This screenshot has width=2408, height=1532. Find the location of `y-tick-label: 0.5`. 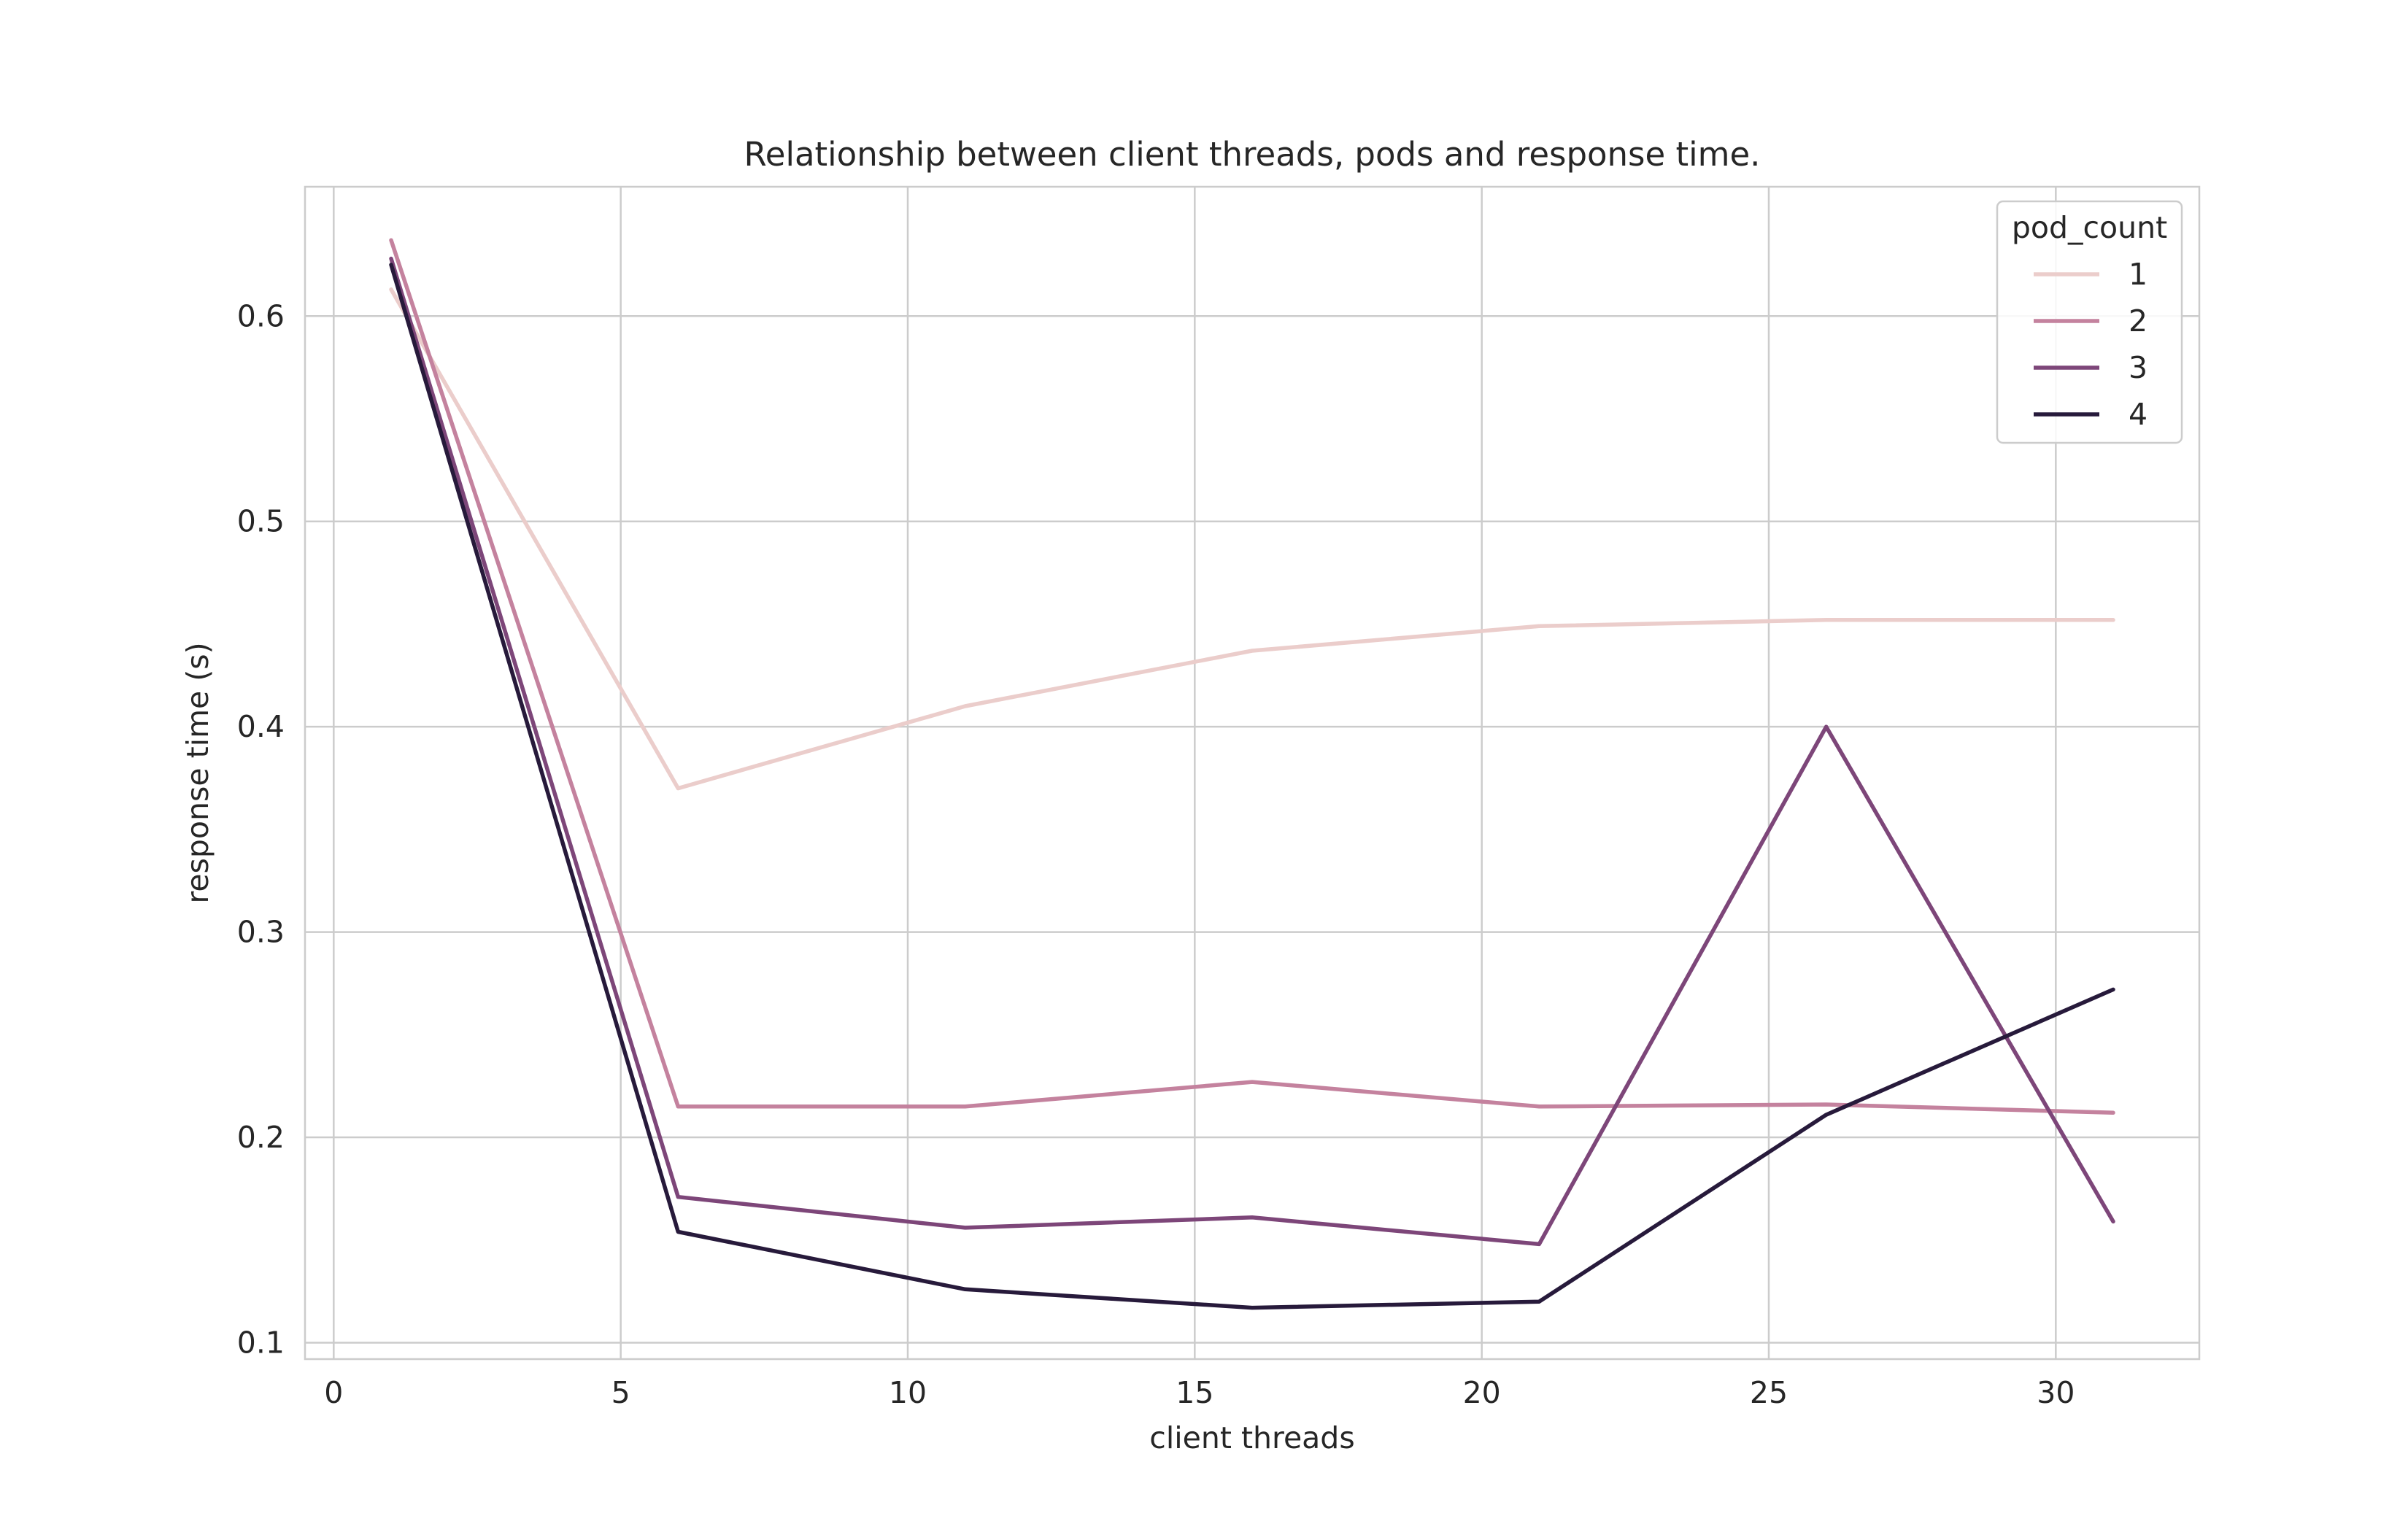

y-tick-label: 0.5 is located at coordinates (261, 521).